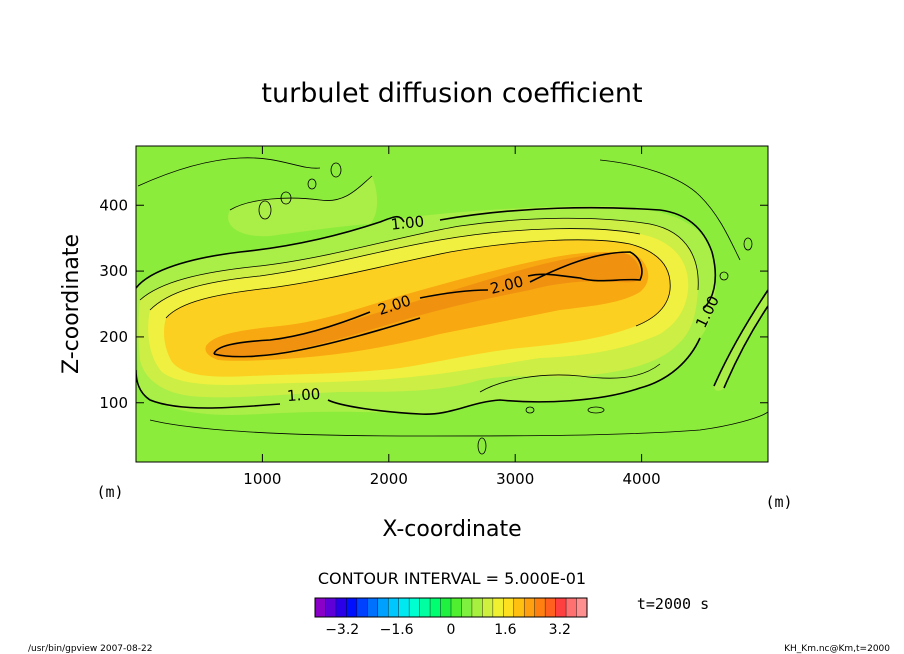 The image size is (904, 654). Describe the element at coordinates (342, 630) in the screenshot. I see `colorbar-tick-label: −3.2` at that location.